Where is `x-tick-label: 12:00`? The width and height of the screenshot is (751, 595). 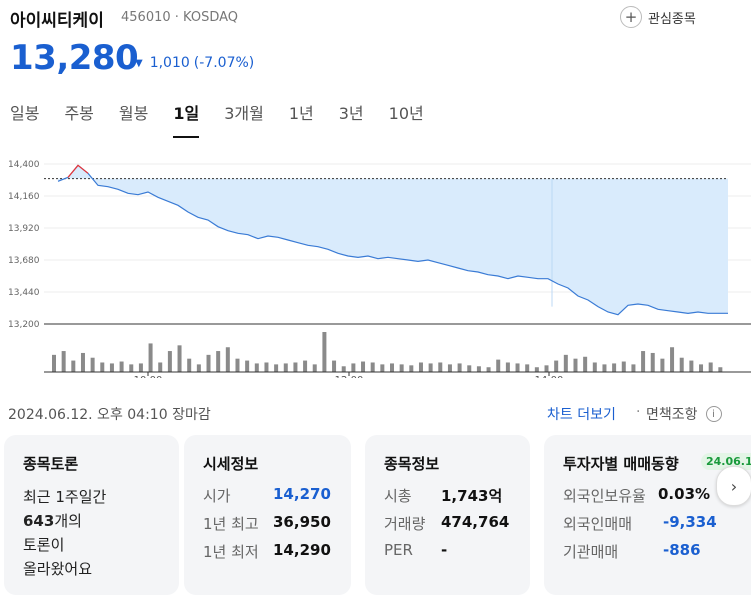 x-tick-label: 12:00 is located at coordinates (349, 376).